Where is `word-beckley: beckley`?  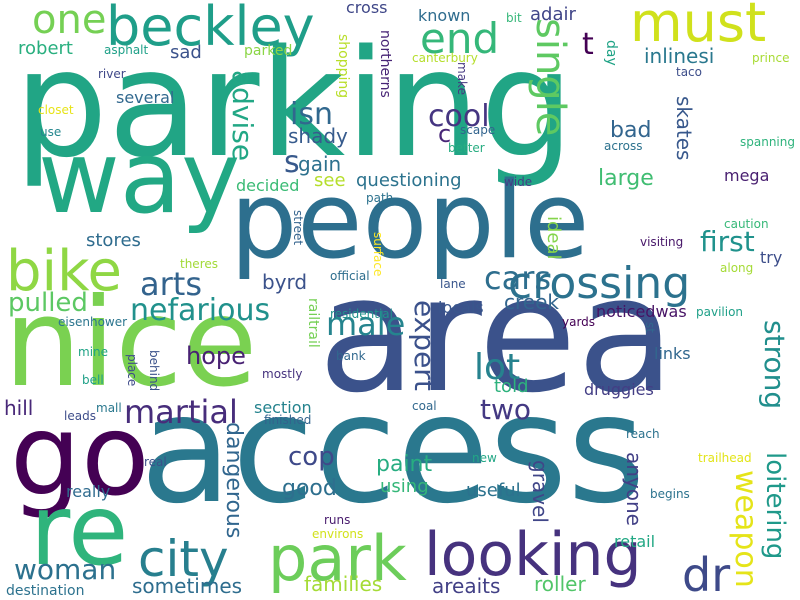 word-beckley: beckley is located at coordinates (210, 29).